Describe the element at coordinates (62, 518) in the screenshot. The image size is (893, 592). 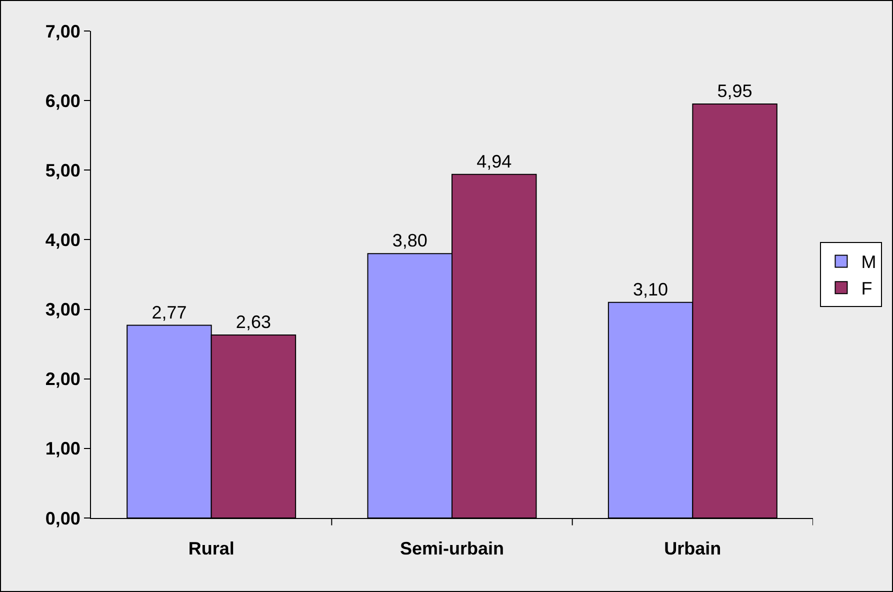
I see `y-tick-label: 0,00` at that location.